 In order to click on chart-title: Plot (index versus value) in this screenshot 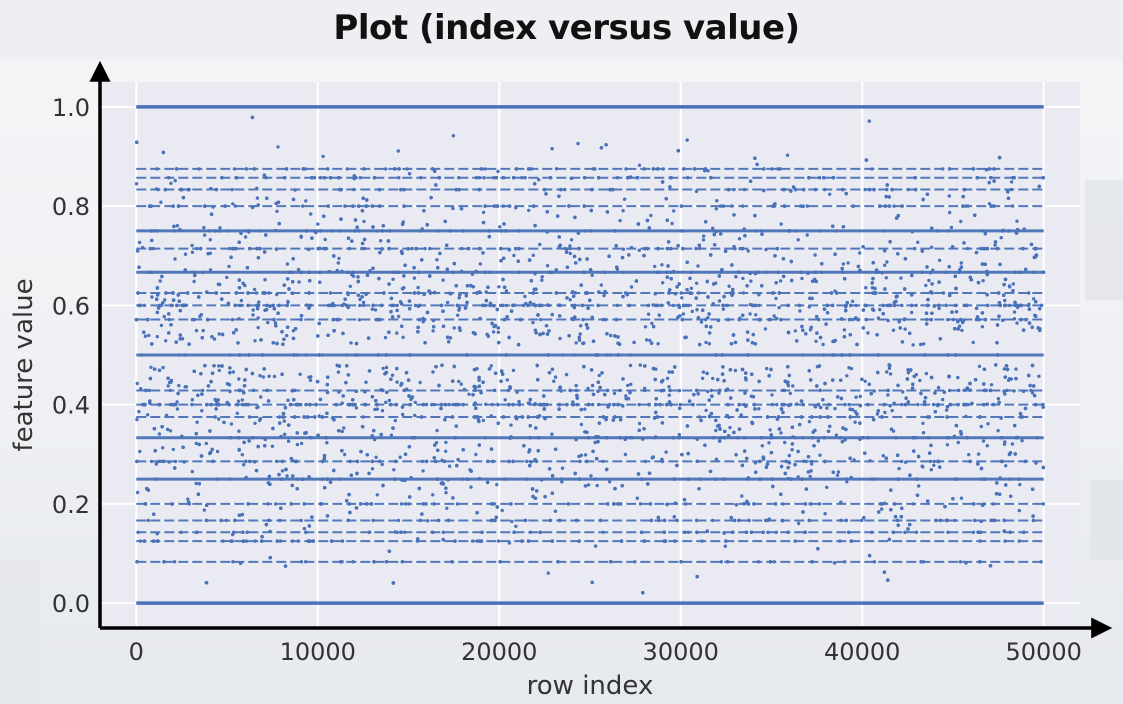, I will do `click(566, 28)`.